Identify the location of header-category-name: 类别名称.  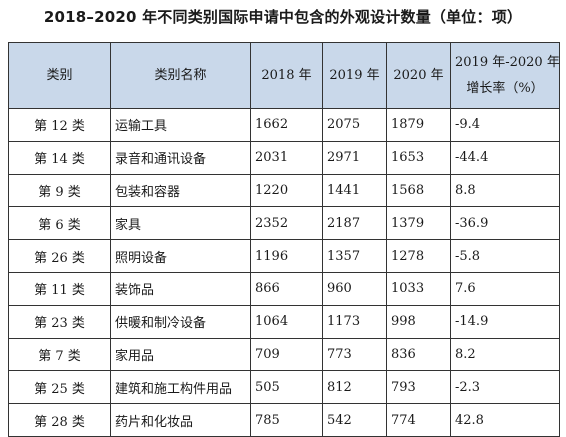
(180, 75).